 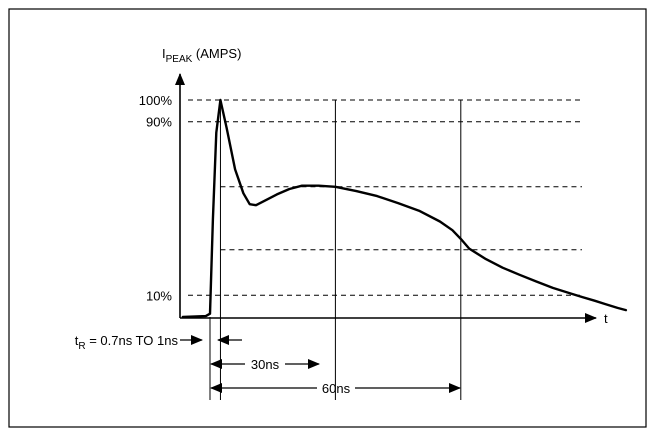 I want to click on rise-time-label-main: t, so click(x=77, y=340).